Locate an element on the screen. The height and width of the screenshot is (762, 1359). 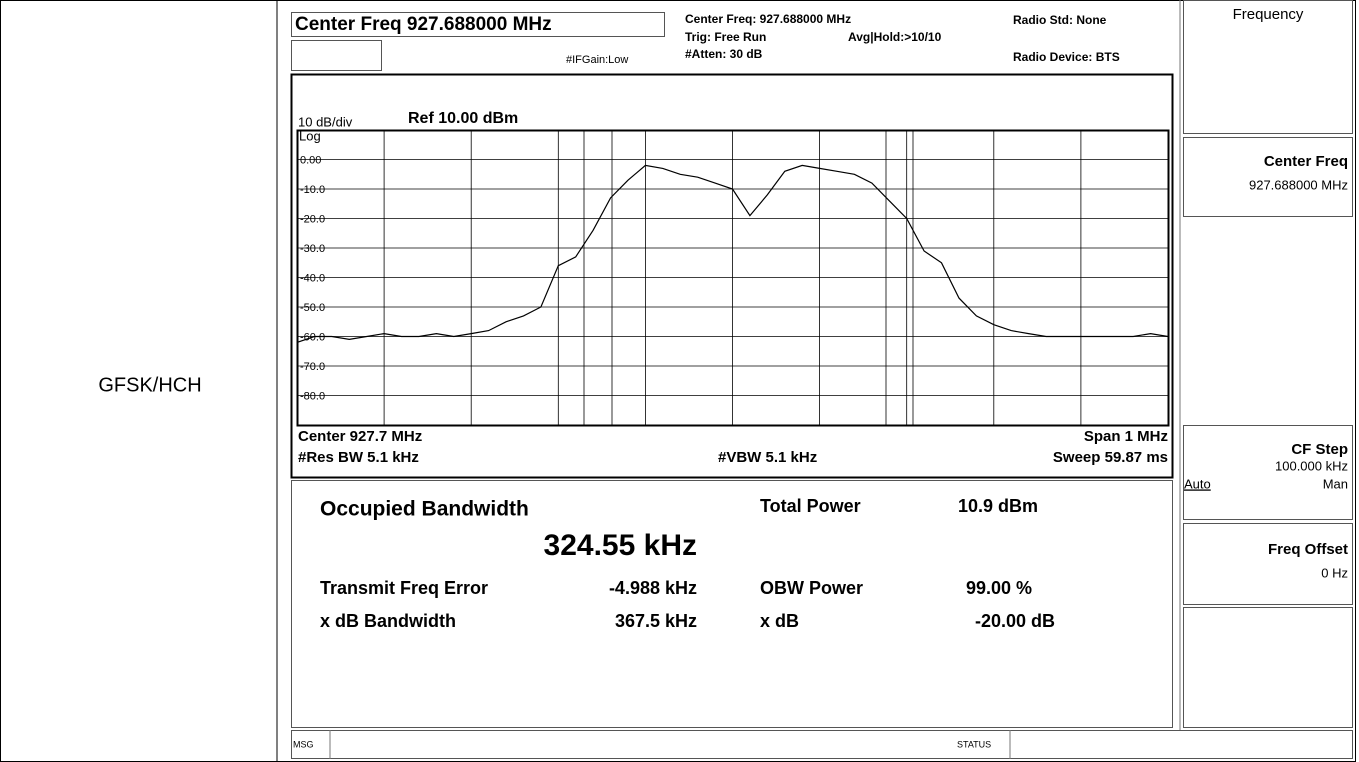
obw-power-value: 99.00 % is located at coordinates (999, 588).